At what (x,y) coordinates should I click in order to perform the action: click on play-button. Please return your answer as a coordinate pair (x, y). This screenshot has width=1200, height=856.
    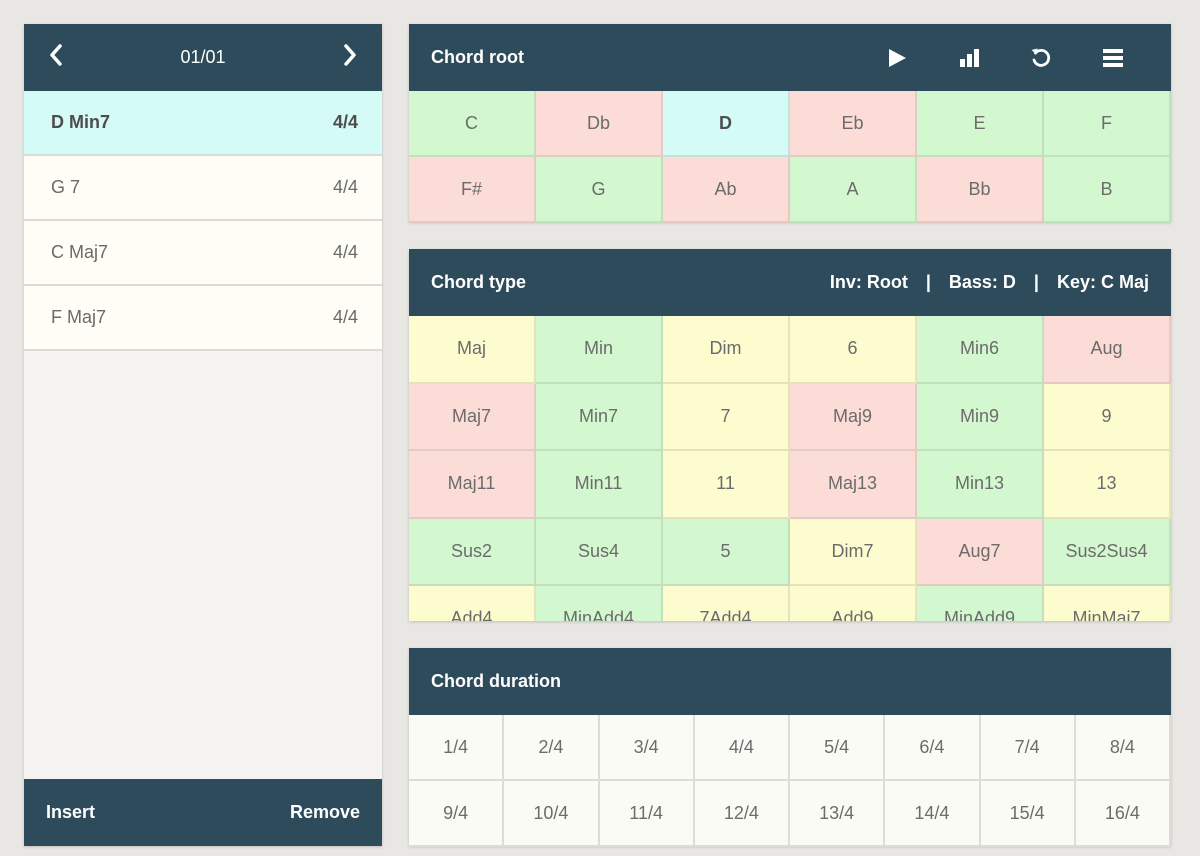
    Looking at the image, I should click on (897, 58).